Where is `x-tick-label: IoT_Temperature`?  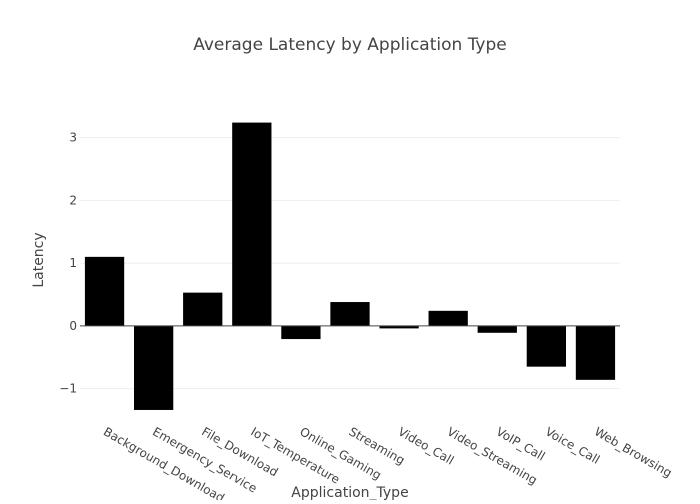 x-tick-label: IoT_Temperature is located at coordinates (295, 455).